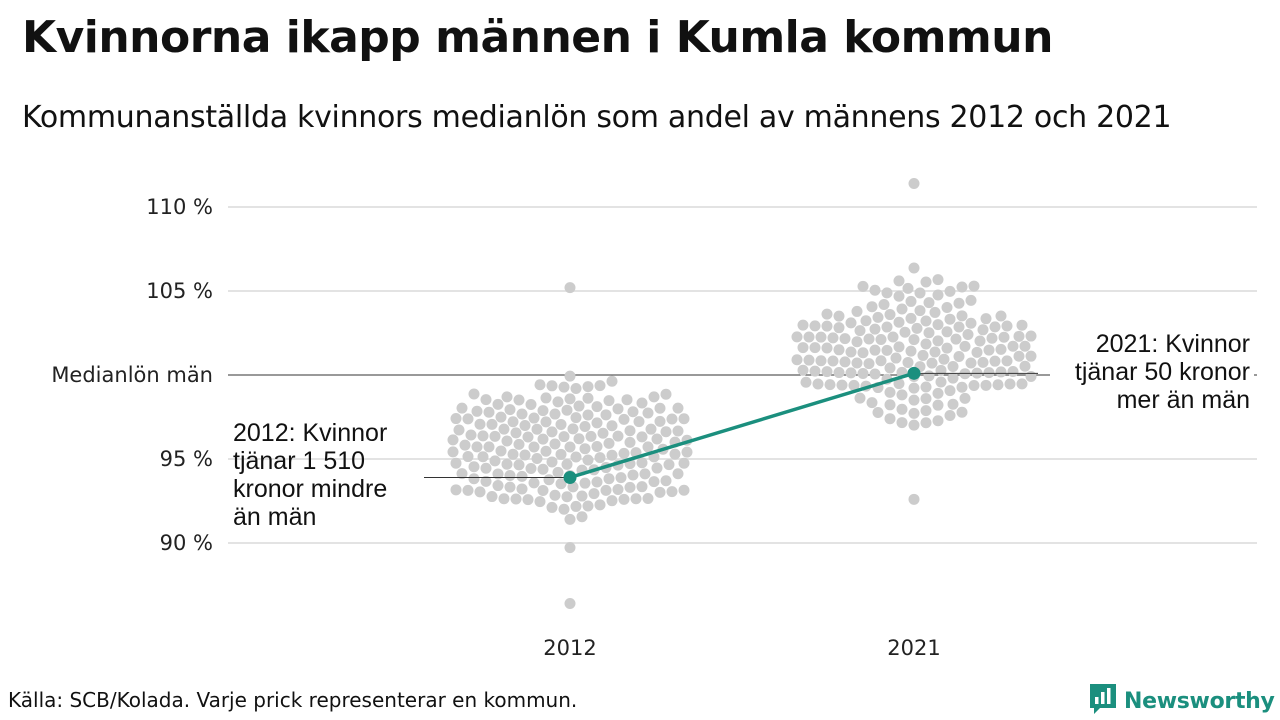 The height and width of the screenshot is (720, 1280). I want to click on annotation-2012-line: kronor mindre, so click(310, 489).